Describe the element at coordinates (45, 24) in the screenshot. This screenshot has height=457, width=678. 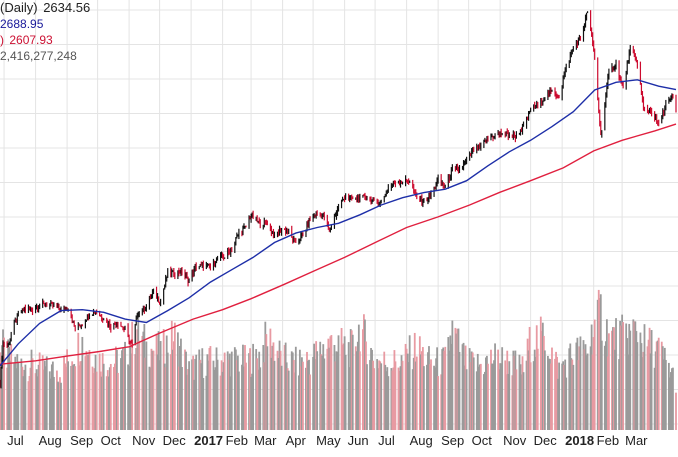
I see `legend-ma50: 2688.95` at that location.